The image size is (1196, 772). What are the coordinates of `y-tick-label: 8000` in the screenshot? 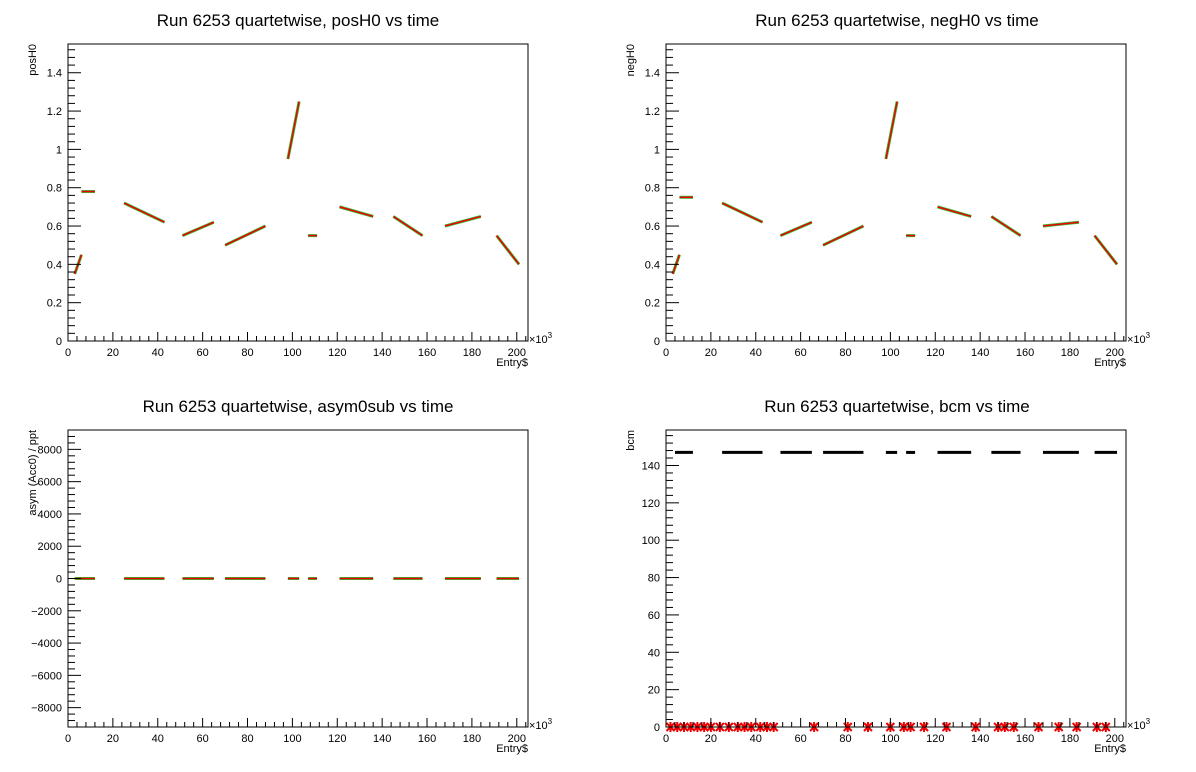 It's located at (50, 450).